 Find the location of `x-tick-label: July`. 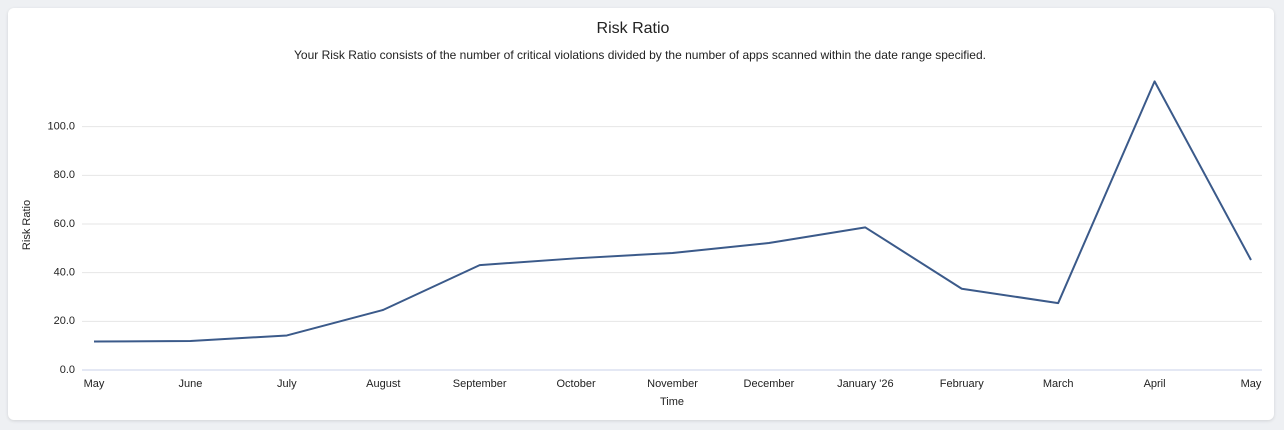

x-tick-label: July is located at coordinates (287, 384).